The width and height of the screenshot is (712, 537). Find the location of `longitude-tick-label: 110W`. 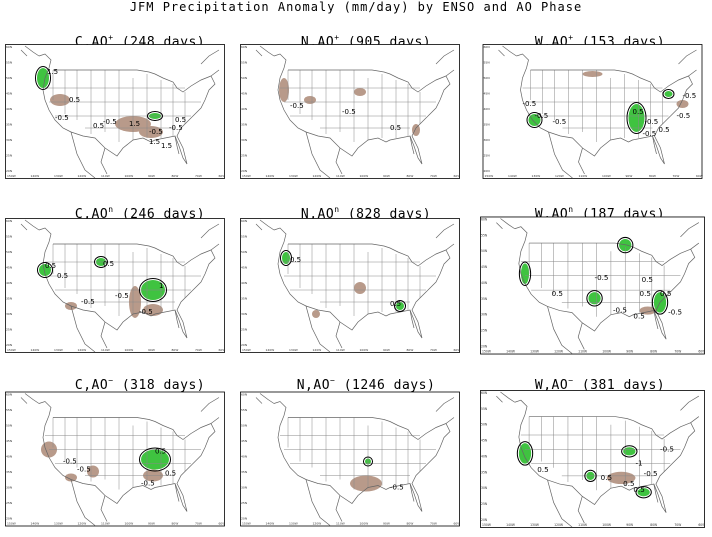

longitude-tick-label: 110W is located at coordinates (583, 176).